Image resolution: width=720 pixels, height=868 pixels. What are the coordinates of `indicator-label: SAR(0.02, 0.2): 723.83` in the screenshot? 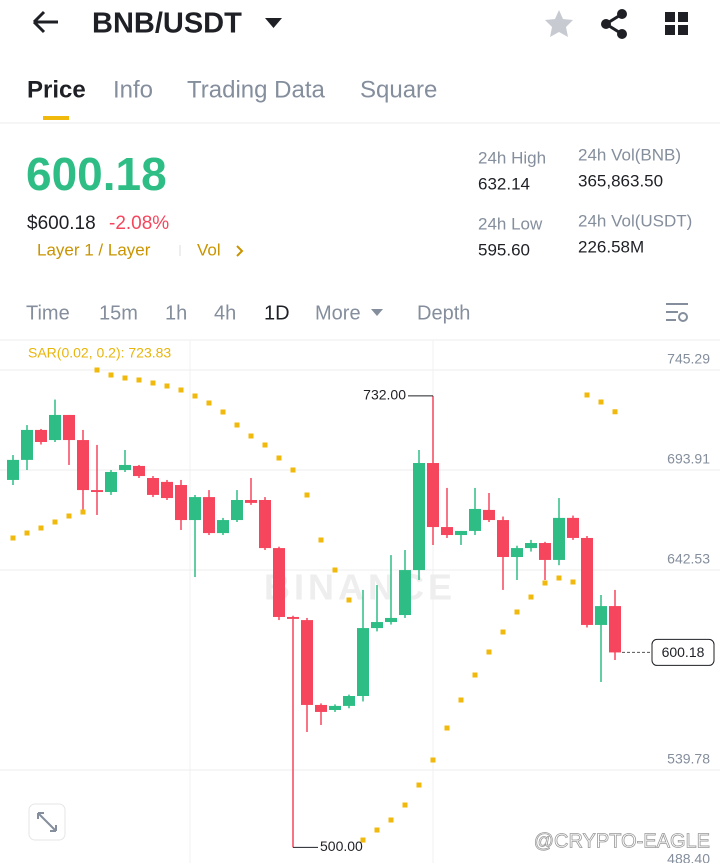 It's located at (99, 353).